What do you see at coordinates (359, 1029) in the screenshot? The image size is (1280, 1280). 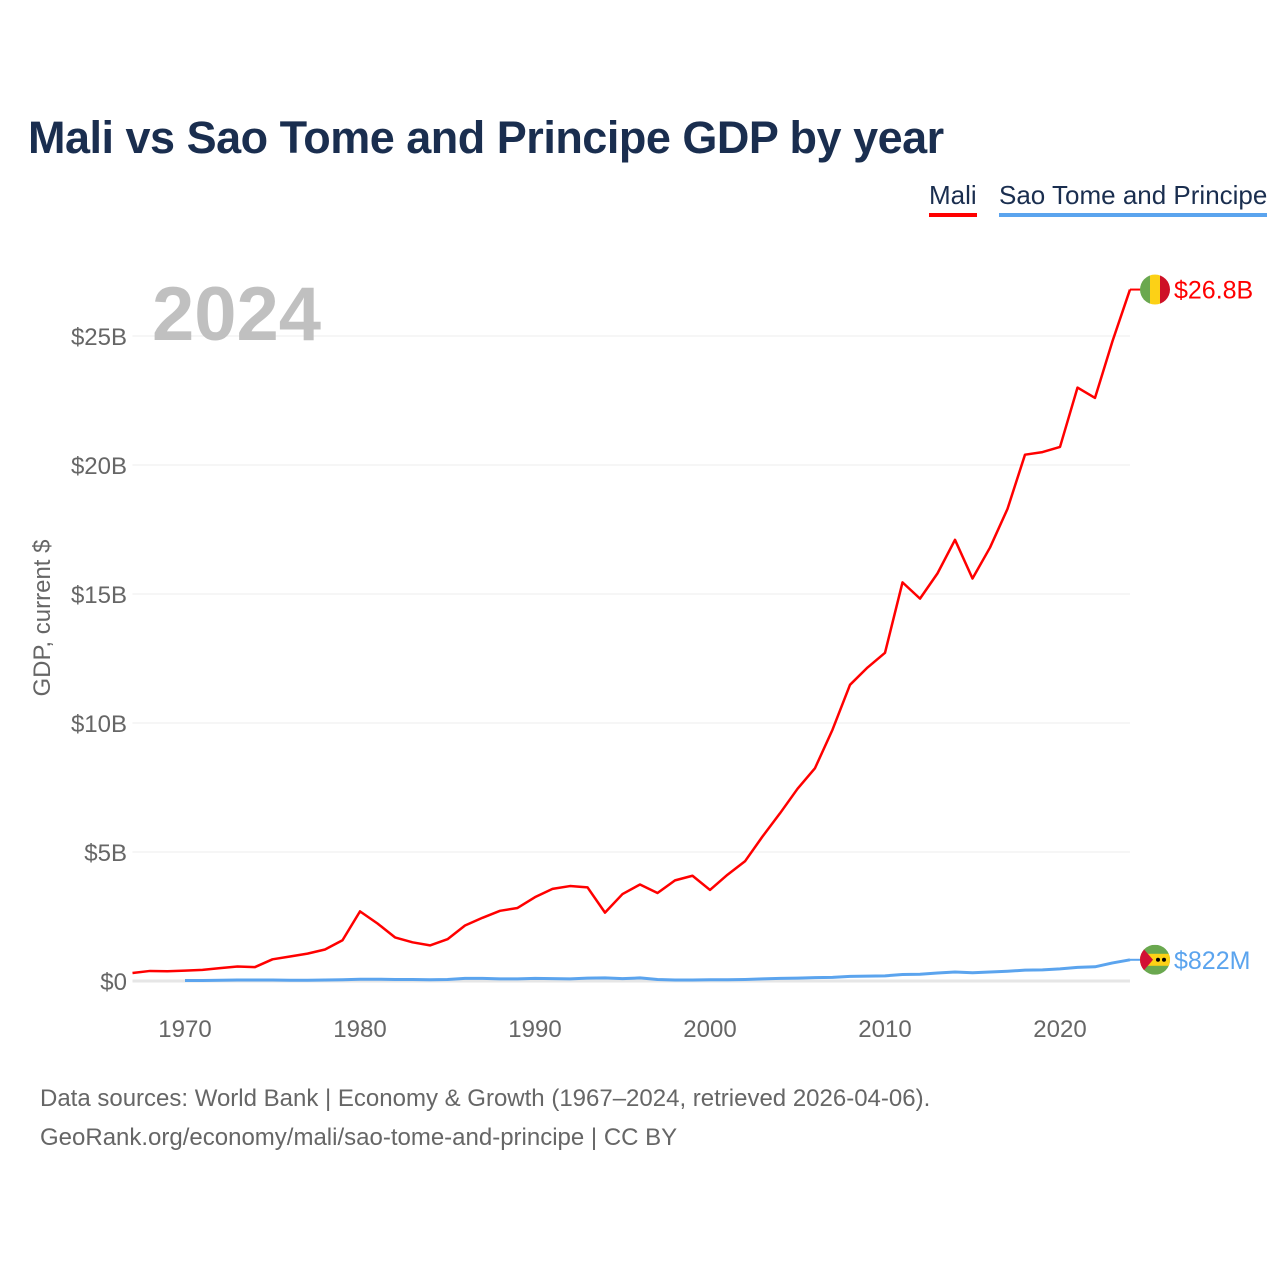 I see `x-tick-label: 1980` at bounding box center [359, 1029].